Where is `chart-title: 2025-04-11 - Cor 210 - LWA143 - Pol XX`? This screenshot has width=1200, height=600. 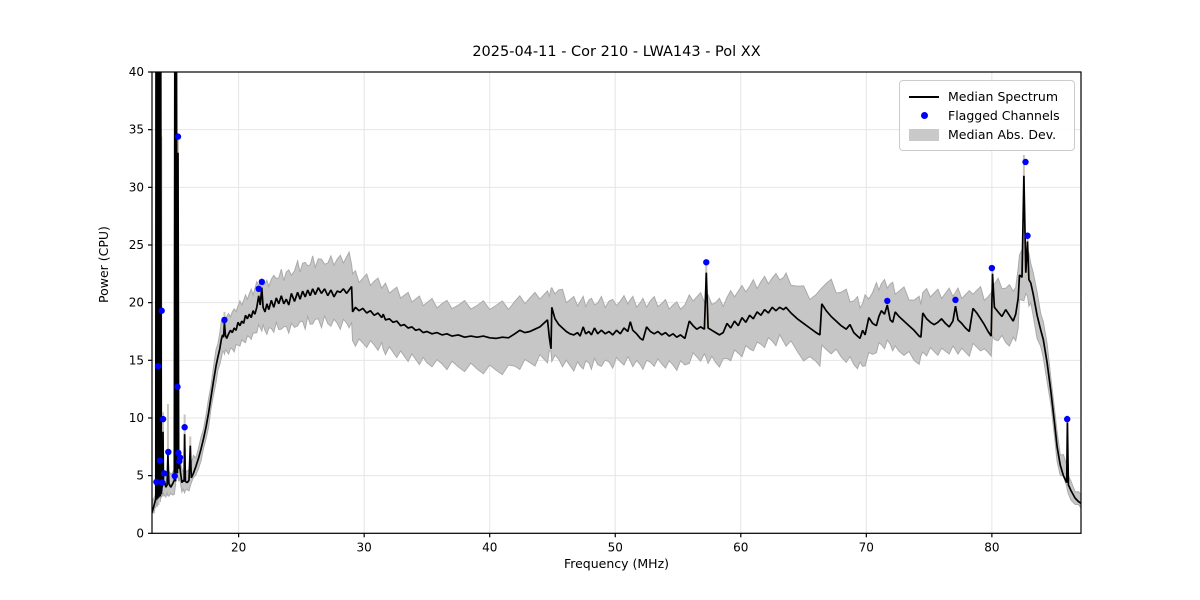
chart-title: 2025-04-11 - Cor 210 - LWA143 - Pol XX is located at coordinates (616, 52).